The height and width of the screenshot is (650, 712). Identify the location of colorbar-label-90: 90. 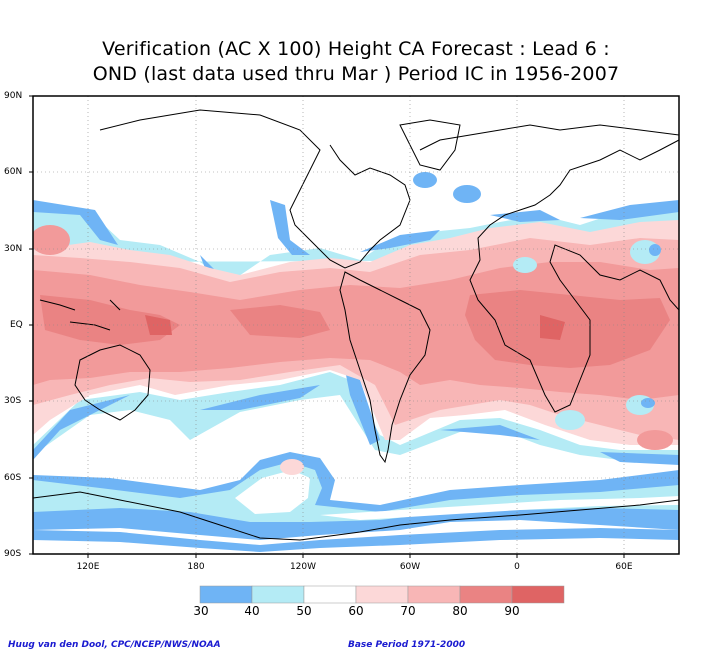
(512, 611).